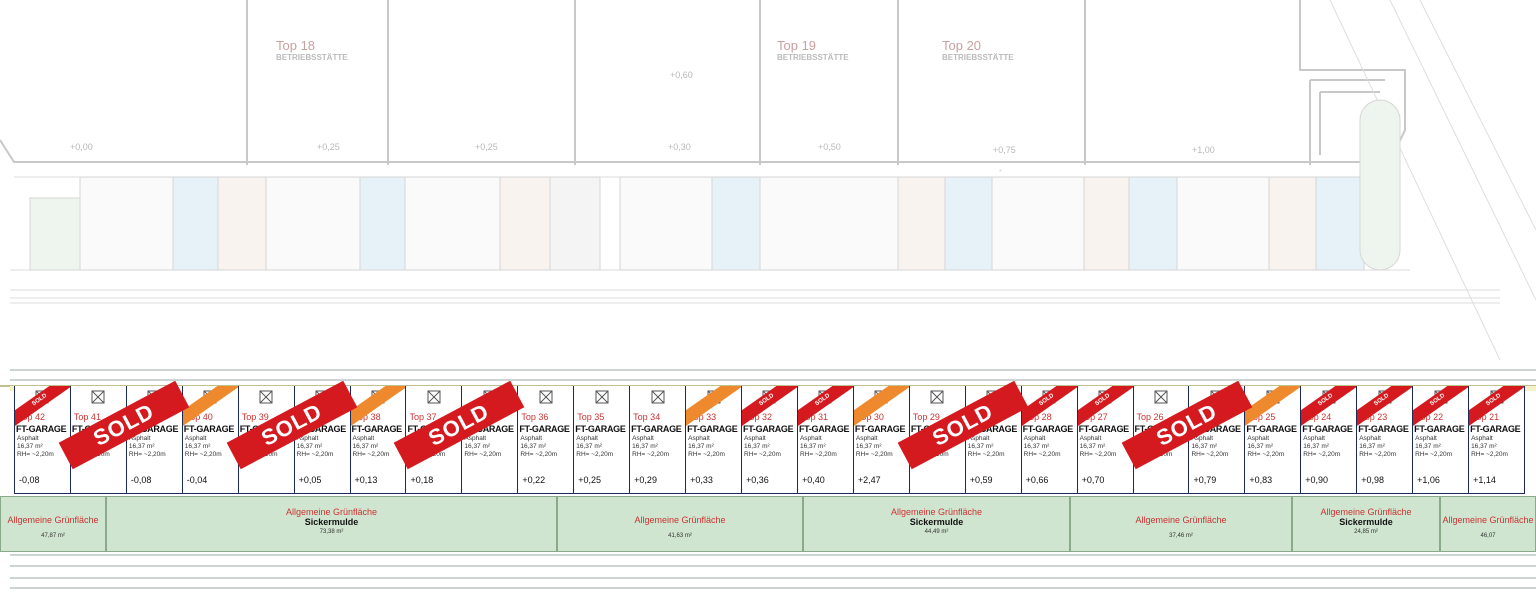 This screenshot has width=1536, height=609. I want to click on green-area: Allgemeine Grünfläche 41,63 m², so click(680, 524).